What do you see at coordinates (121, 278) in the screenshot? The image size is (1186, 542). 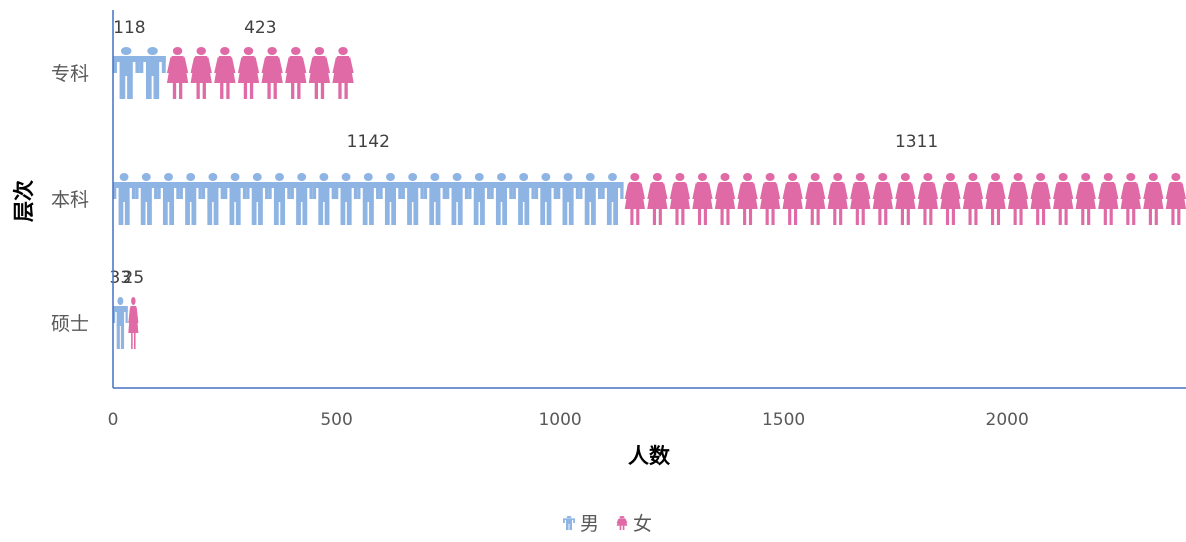 I see `data-label: 33` at bounding box center [121, 278].